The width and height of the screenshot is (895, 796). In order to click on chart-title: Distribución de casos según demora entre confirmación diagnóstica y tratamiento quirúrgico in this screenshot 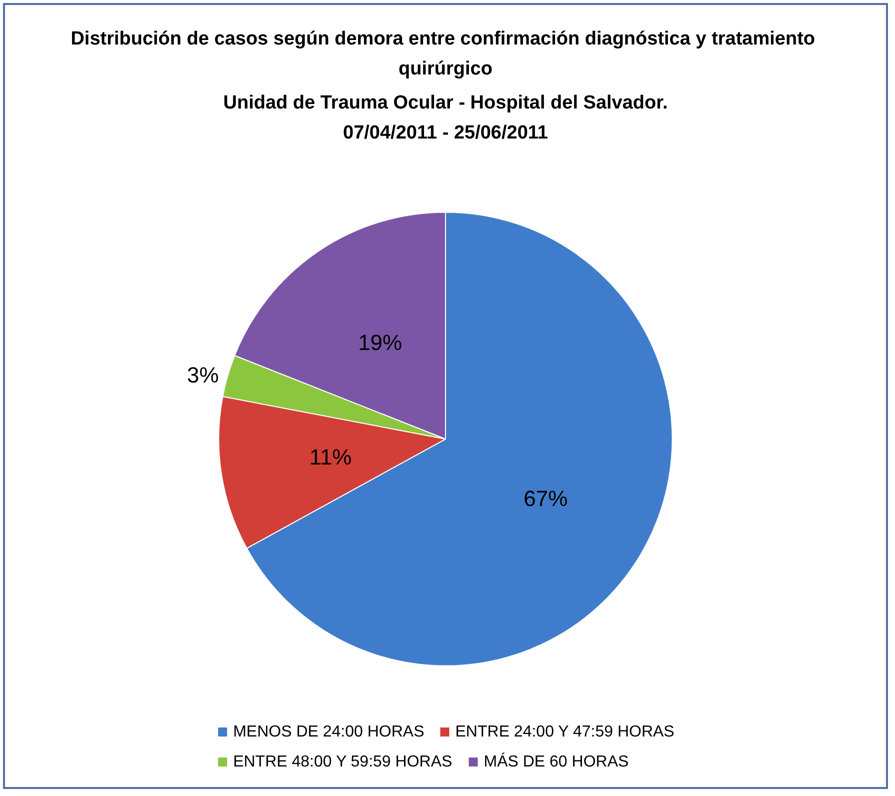, I will do `click(445, 54)`.